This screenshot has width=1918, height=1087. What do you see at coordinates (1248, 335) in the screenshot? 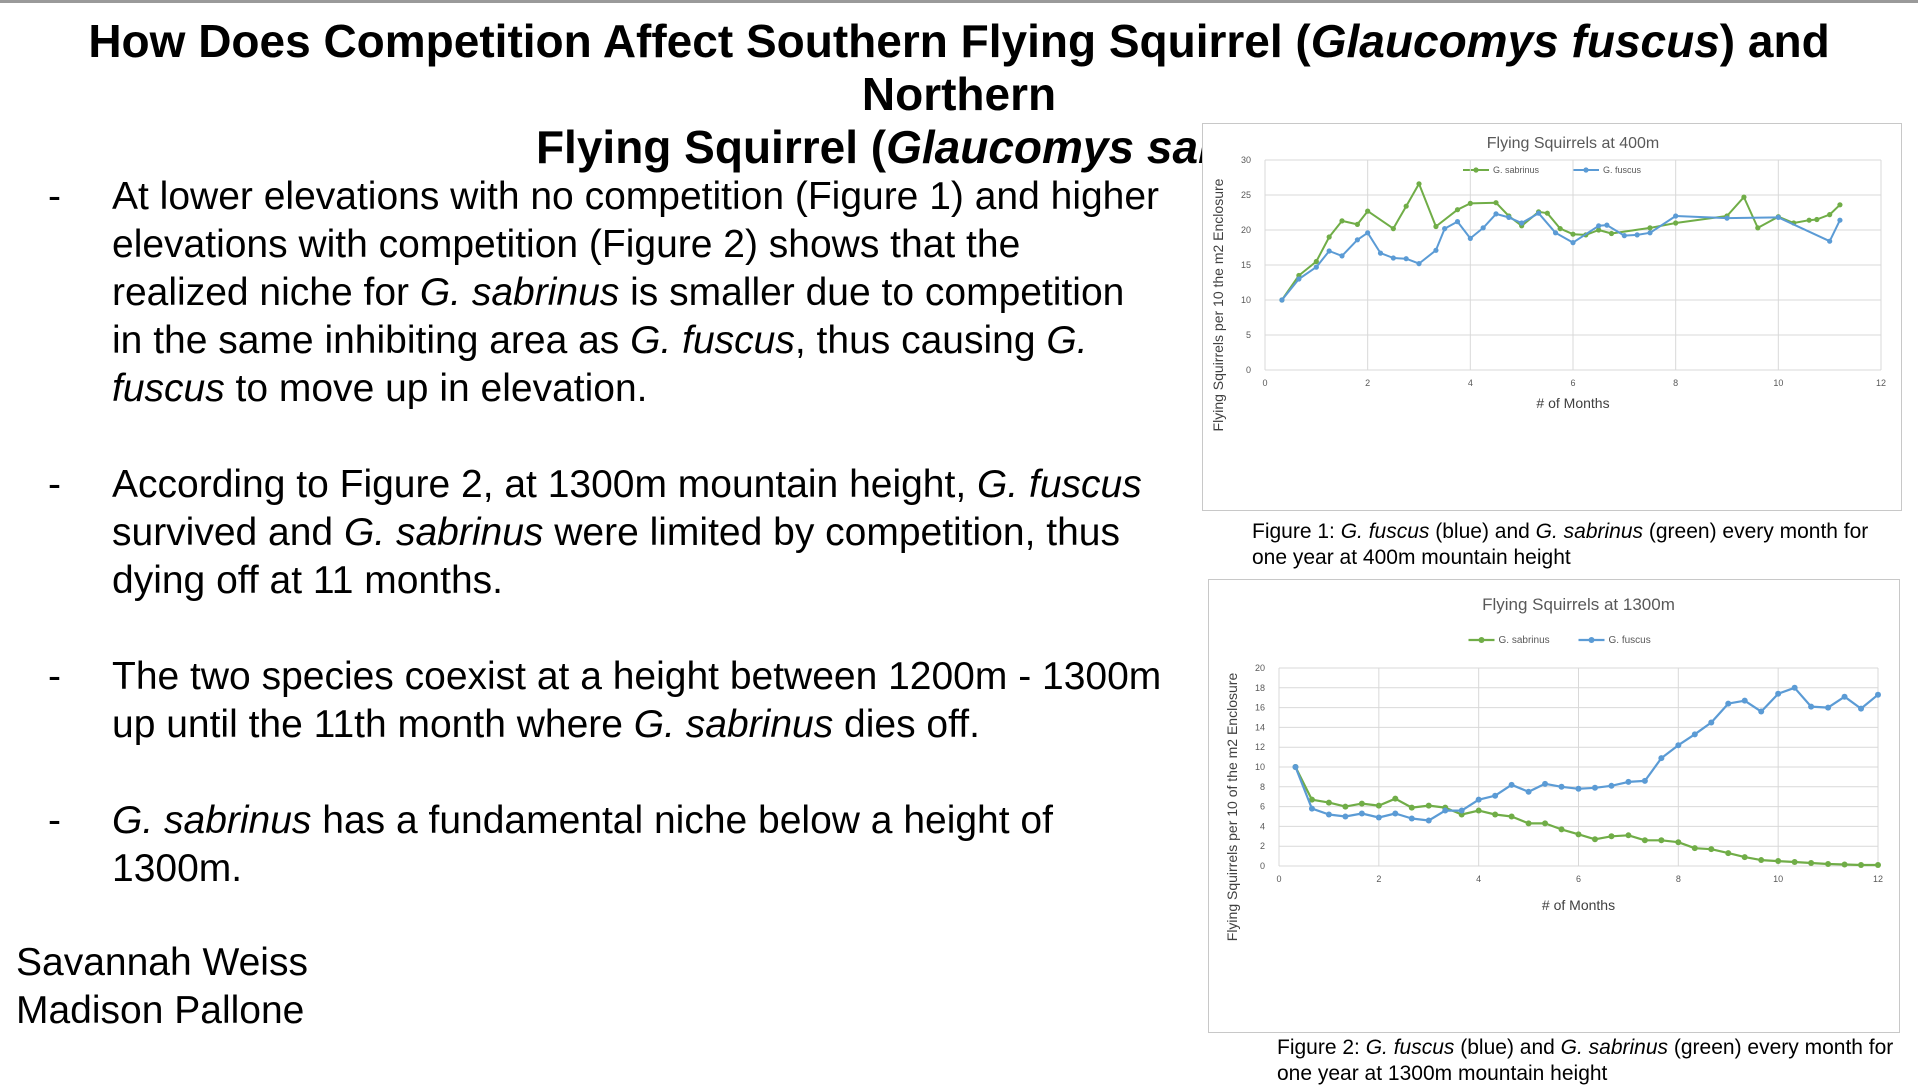
I see `y-tick-label: 5` at bounding box center [1248, 335].